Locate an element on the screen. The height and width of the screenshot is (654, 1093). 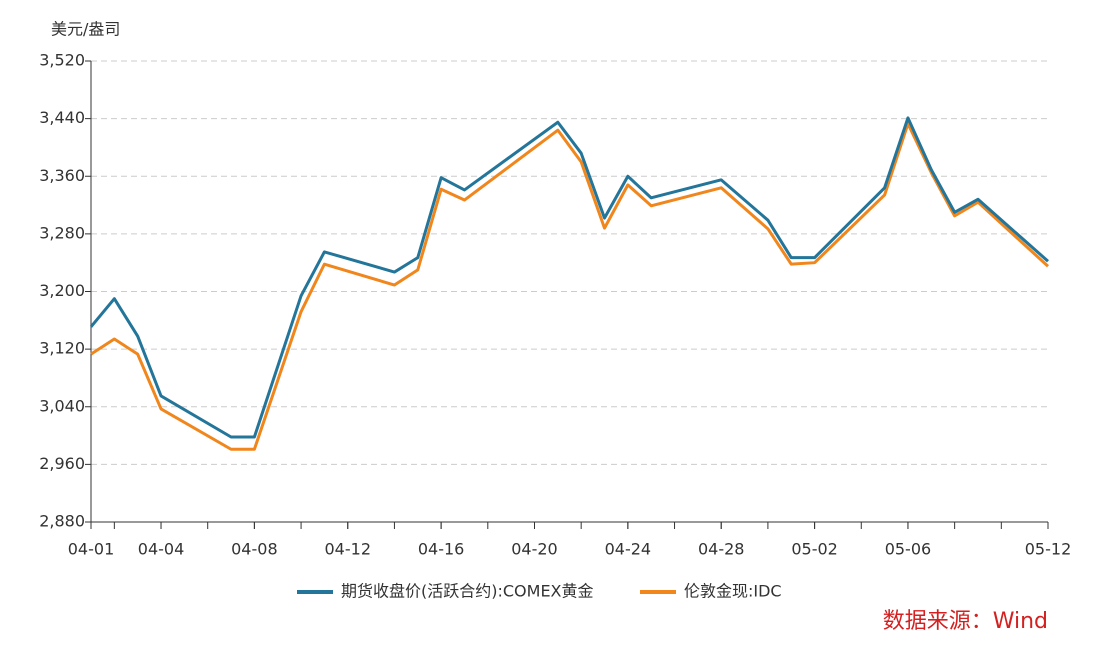
y-tick-label: 3,040 is located at coordinates (62, 405).